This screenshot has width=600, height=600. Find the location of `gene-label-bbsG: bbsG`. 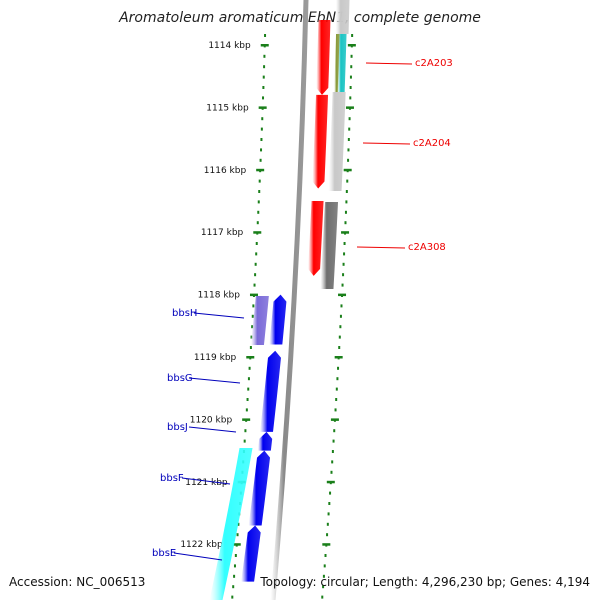

gene-label-bbsG: bbsG is located at coordinates (180, 378).